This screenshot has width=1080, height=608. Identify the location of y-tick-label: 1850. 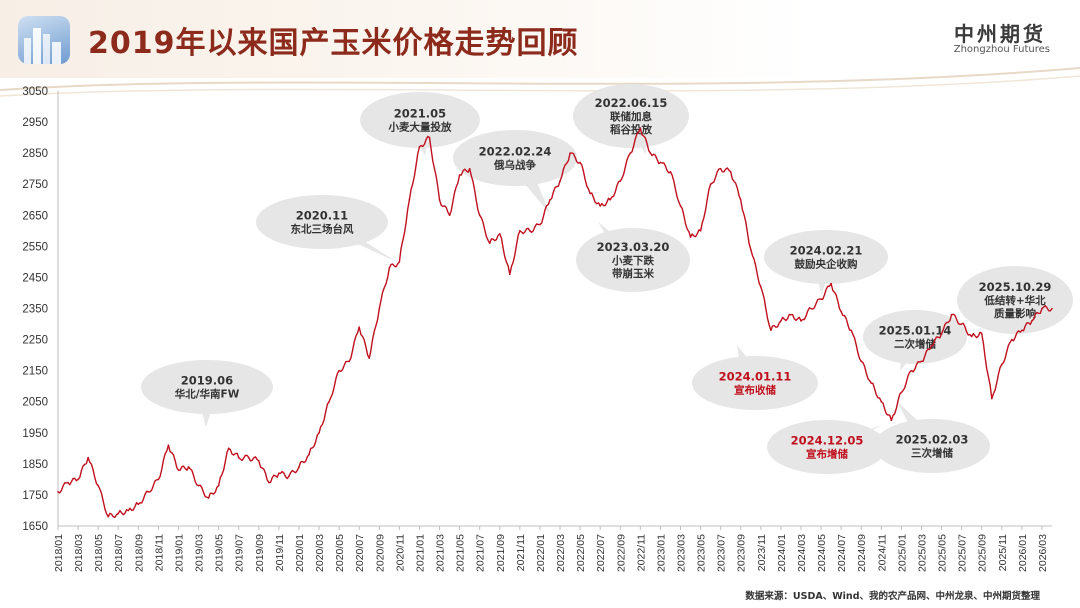
(35, 465).